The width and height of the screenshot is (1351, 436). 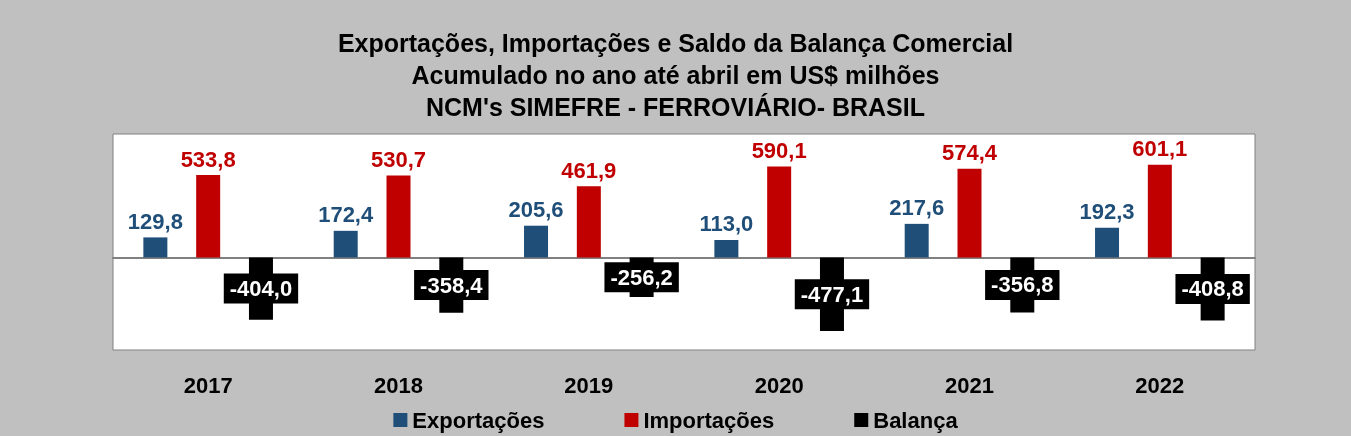 What do you see at coordinates (779, 150) in the screenshot?
I see `data-label: 590,1` at bounding box center [779, 150].